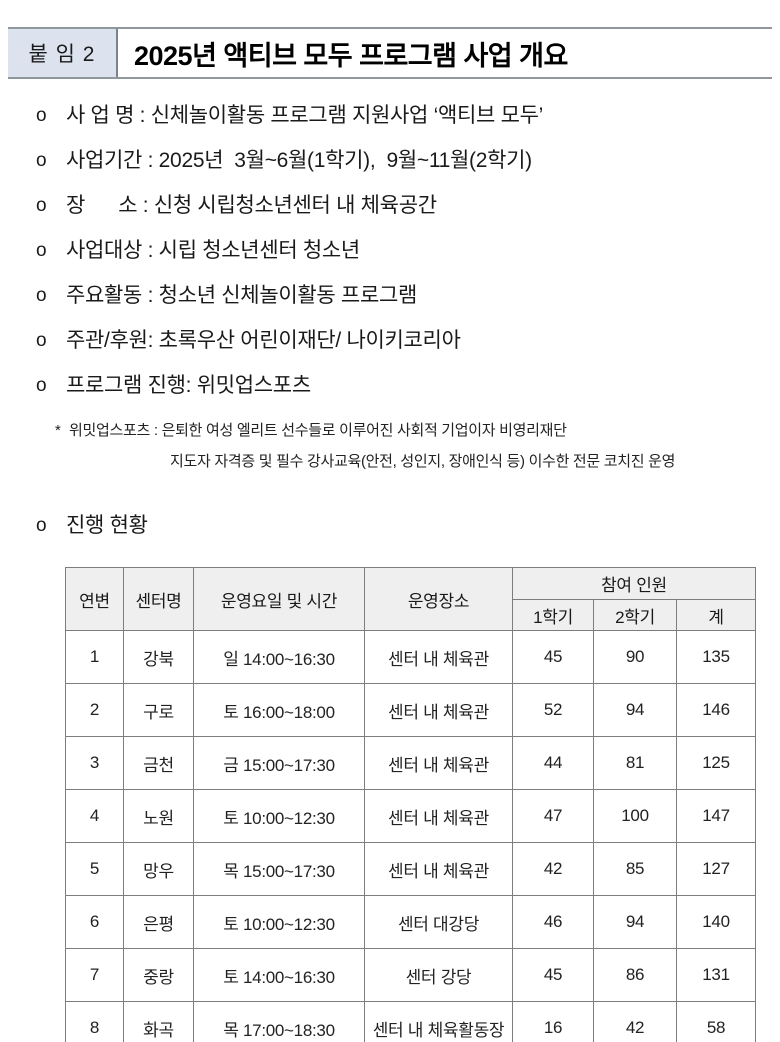  I want to click on cell-no: 8, so click(94, 1021).